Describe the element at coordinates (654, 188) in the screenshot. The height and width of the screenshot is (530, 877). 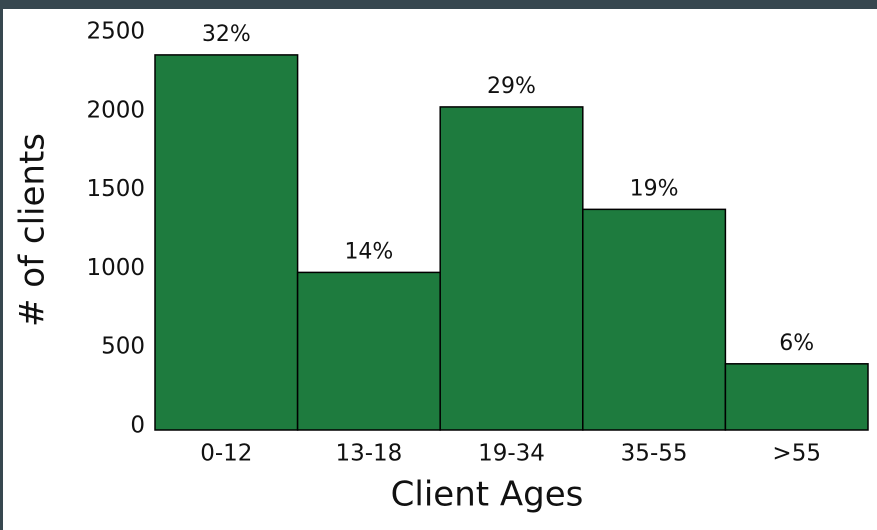
I see `bar-annotation: 19%` at that location.